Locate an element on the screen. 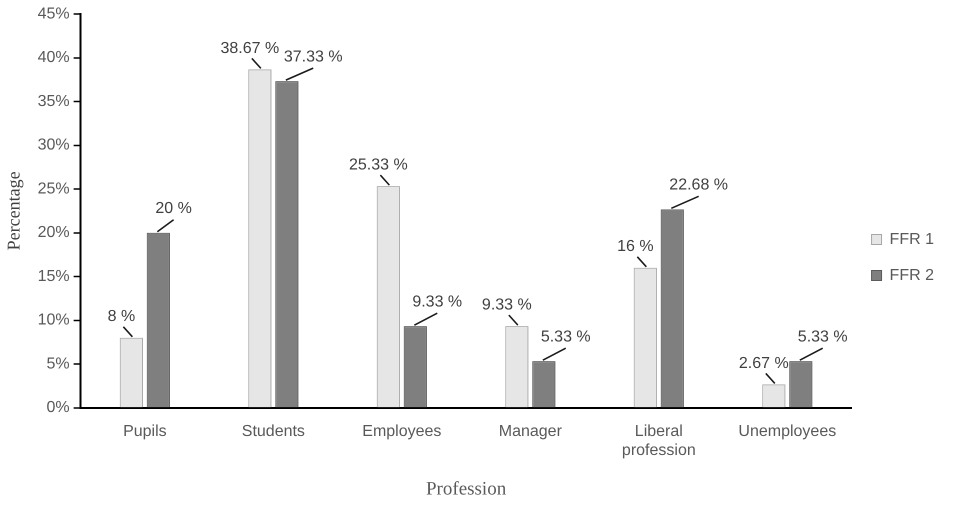 Image resolution: width=966 pixels, height=505 pixels. data-label: 22.68 % is located at coordinates (698, 185).